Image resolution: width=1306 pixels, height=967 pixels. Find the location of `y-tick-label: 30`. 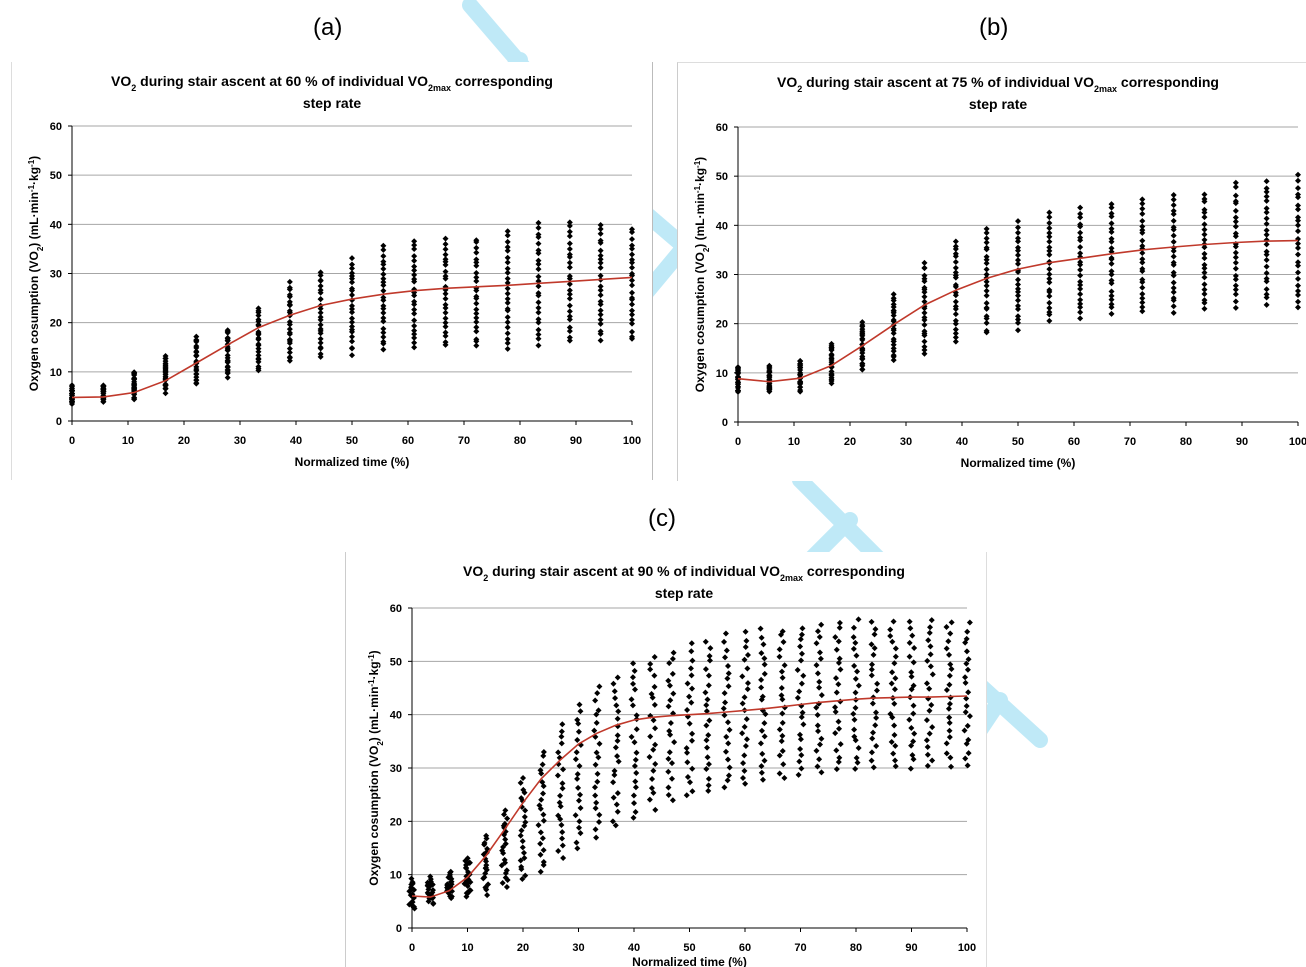

y-tick-label: 30 is located at coordinates (396, 769).